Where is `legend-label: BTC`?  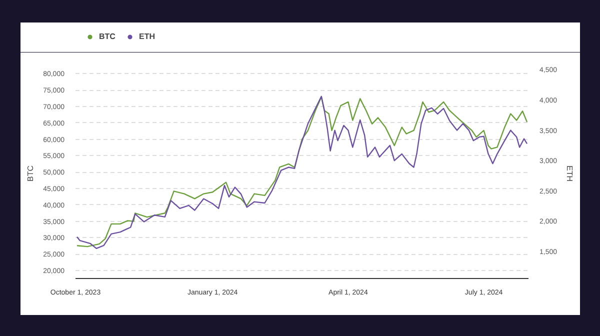 legend-label: BTC is located at coordinates (107, 36).